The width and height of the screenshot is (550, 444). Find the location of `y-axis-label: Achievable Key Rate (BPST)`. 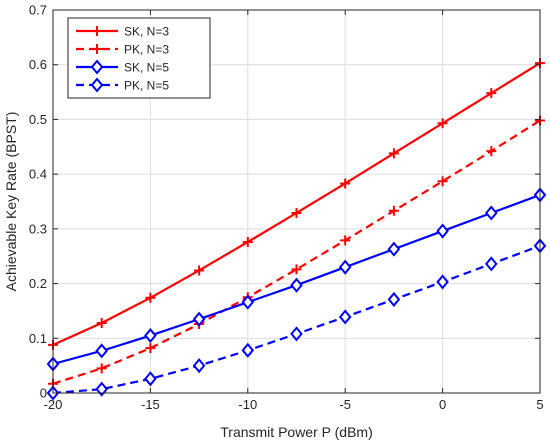

y-axis-label: Achievable Key Rate (BPST) is located at coordinates (11, 202).